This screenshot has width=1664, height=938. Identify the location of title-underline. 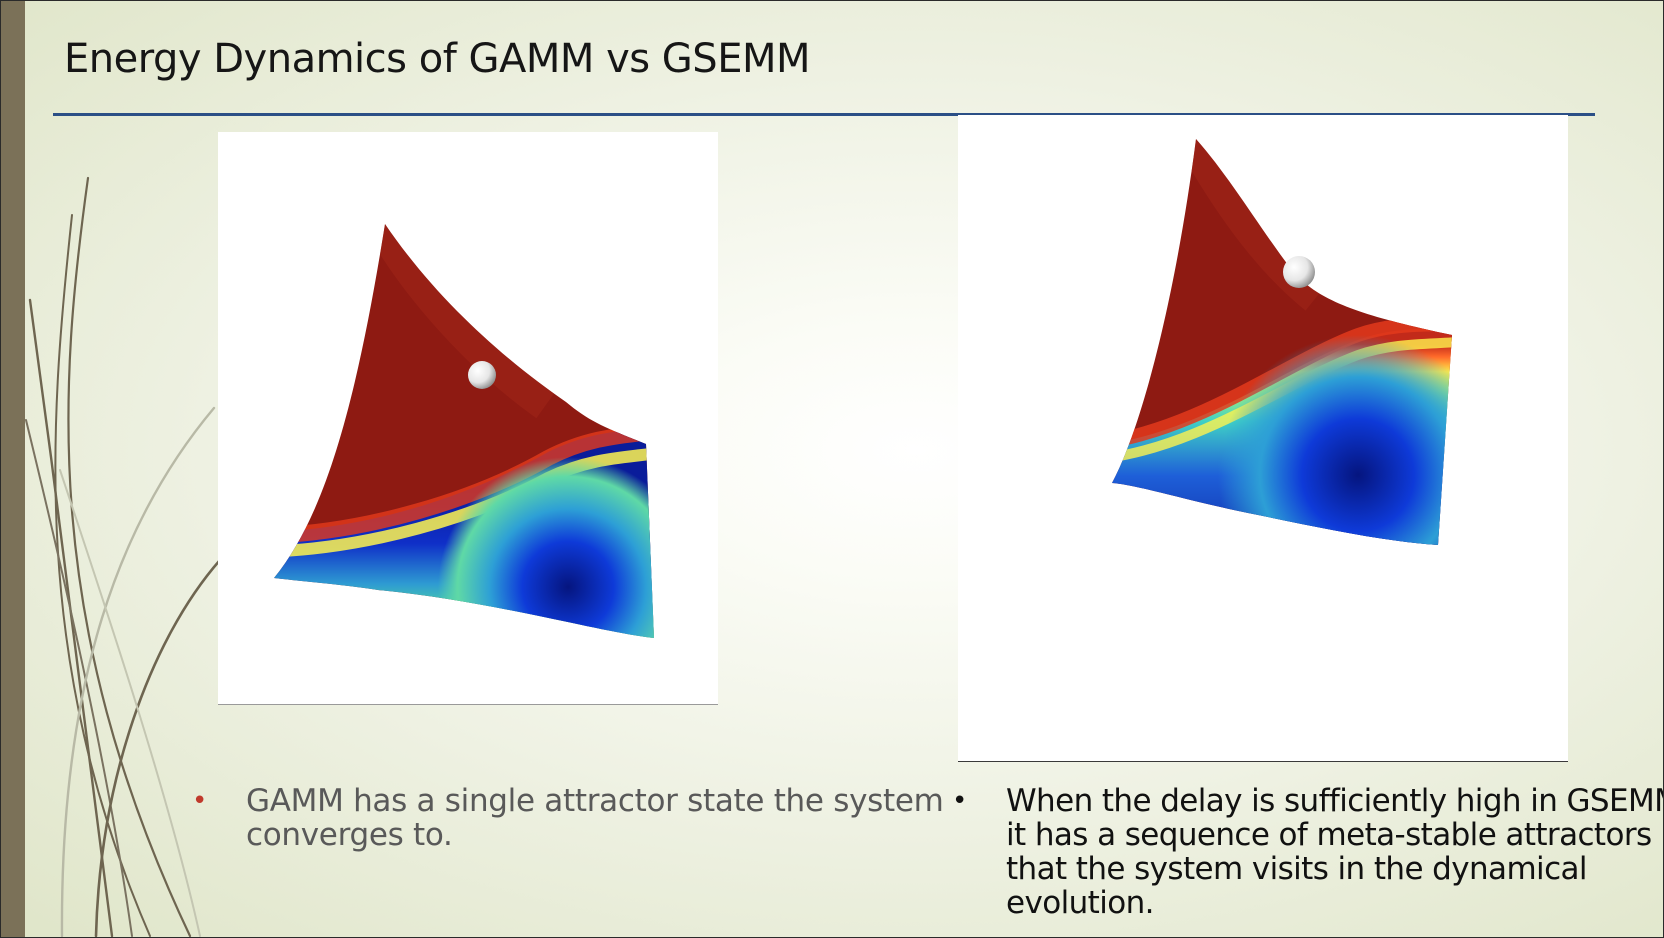
(824, 114).